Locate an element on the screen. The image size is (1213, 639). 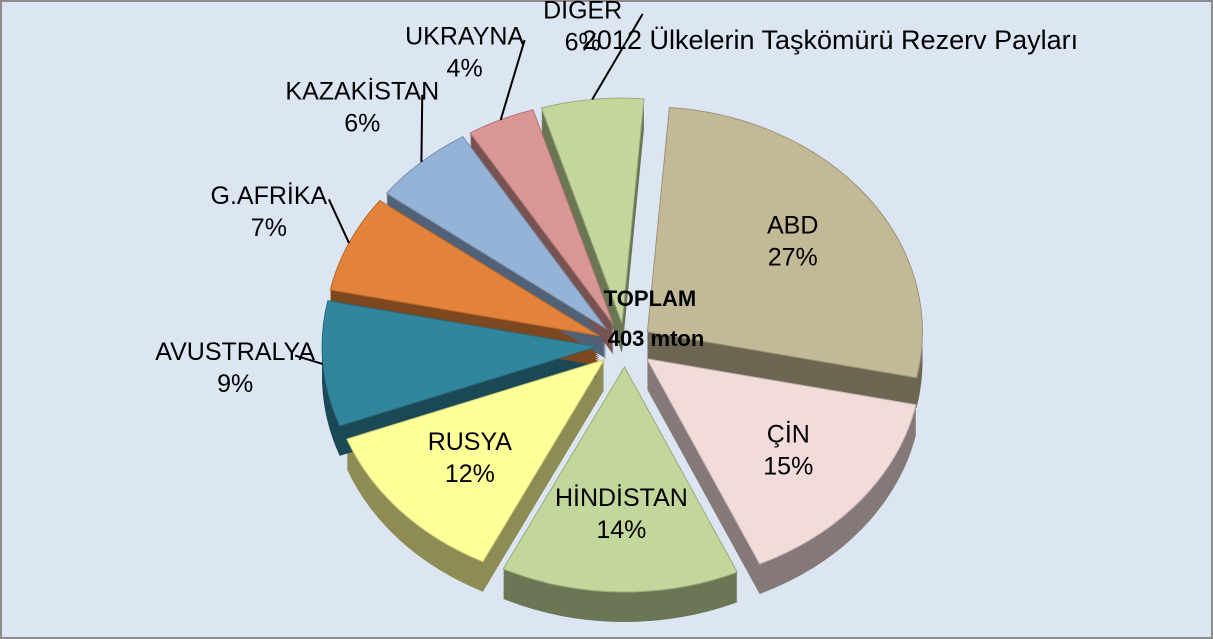
center-annotation: TOPLAM is located at coordinates (650, 298).